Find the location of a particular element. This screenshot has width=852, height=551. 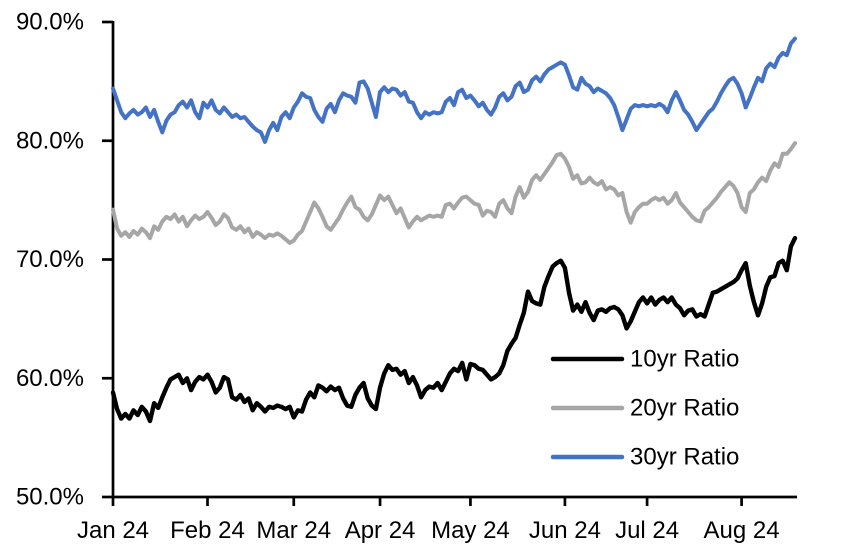

legend-label-10yr-ratio: 10yr Ratio is located at coordinates (684, 359).